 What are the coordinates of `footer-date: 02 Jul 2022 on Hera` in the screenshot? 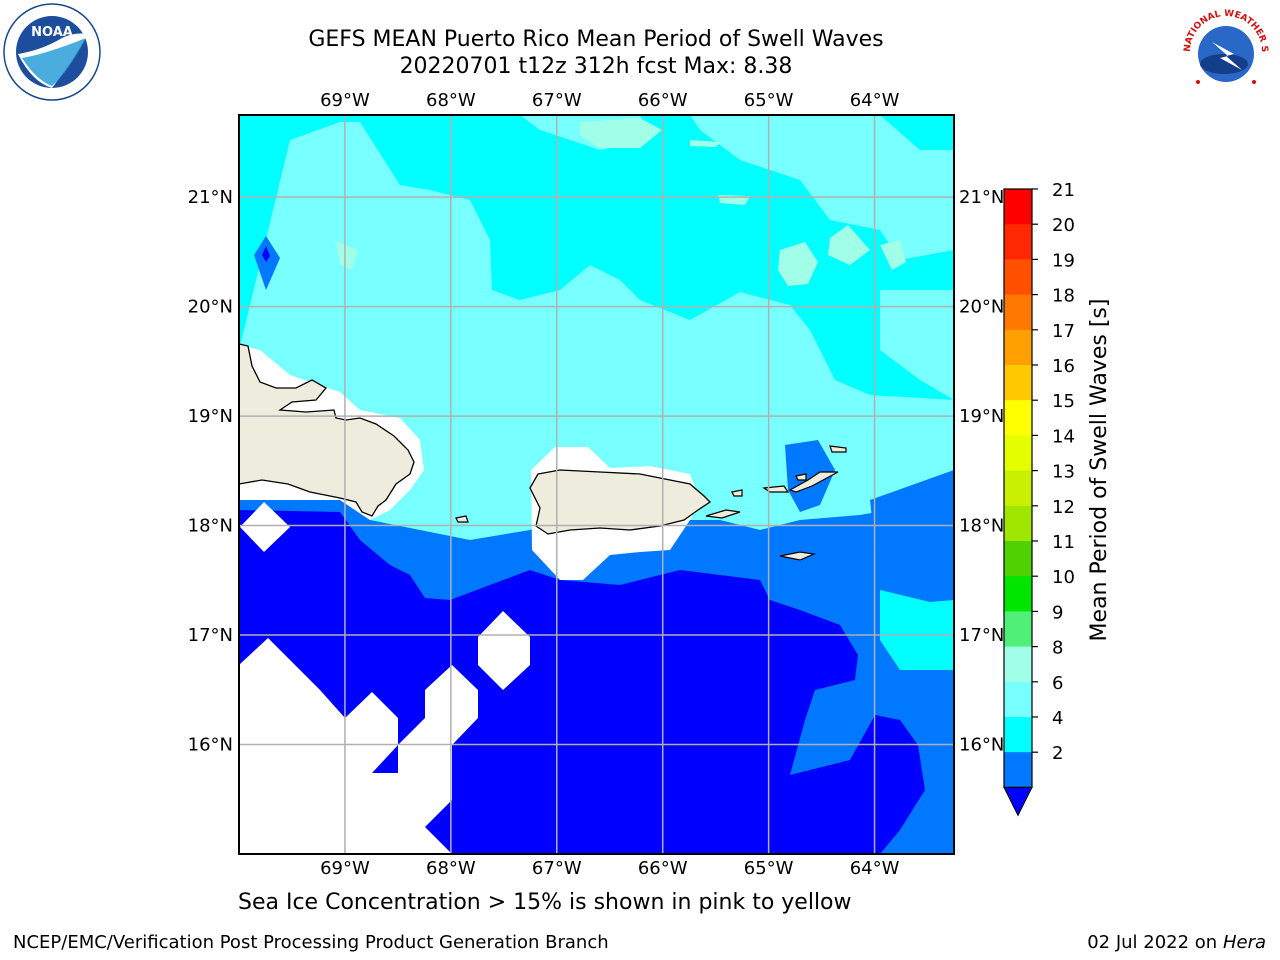 It's located at (1176, 942).